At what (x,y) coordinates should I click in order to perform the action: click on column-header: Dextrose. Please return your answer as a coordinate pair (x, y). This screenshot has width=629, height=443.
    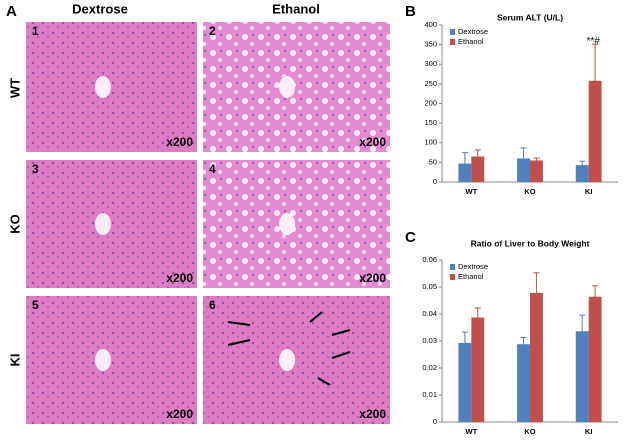
    Looking at the image, I should click on (100, 8).